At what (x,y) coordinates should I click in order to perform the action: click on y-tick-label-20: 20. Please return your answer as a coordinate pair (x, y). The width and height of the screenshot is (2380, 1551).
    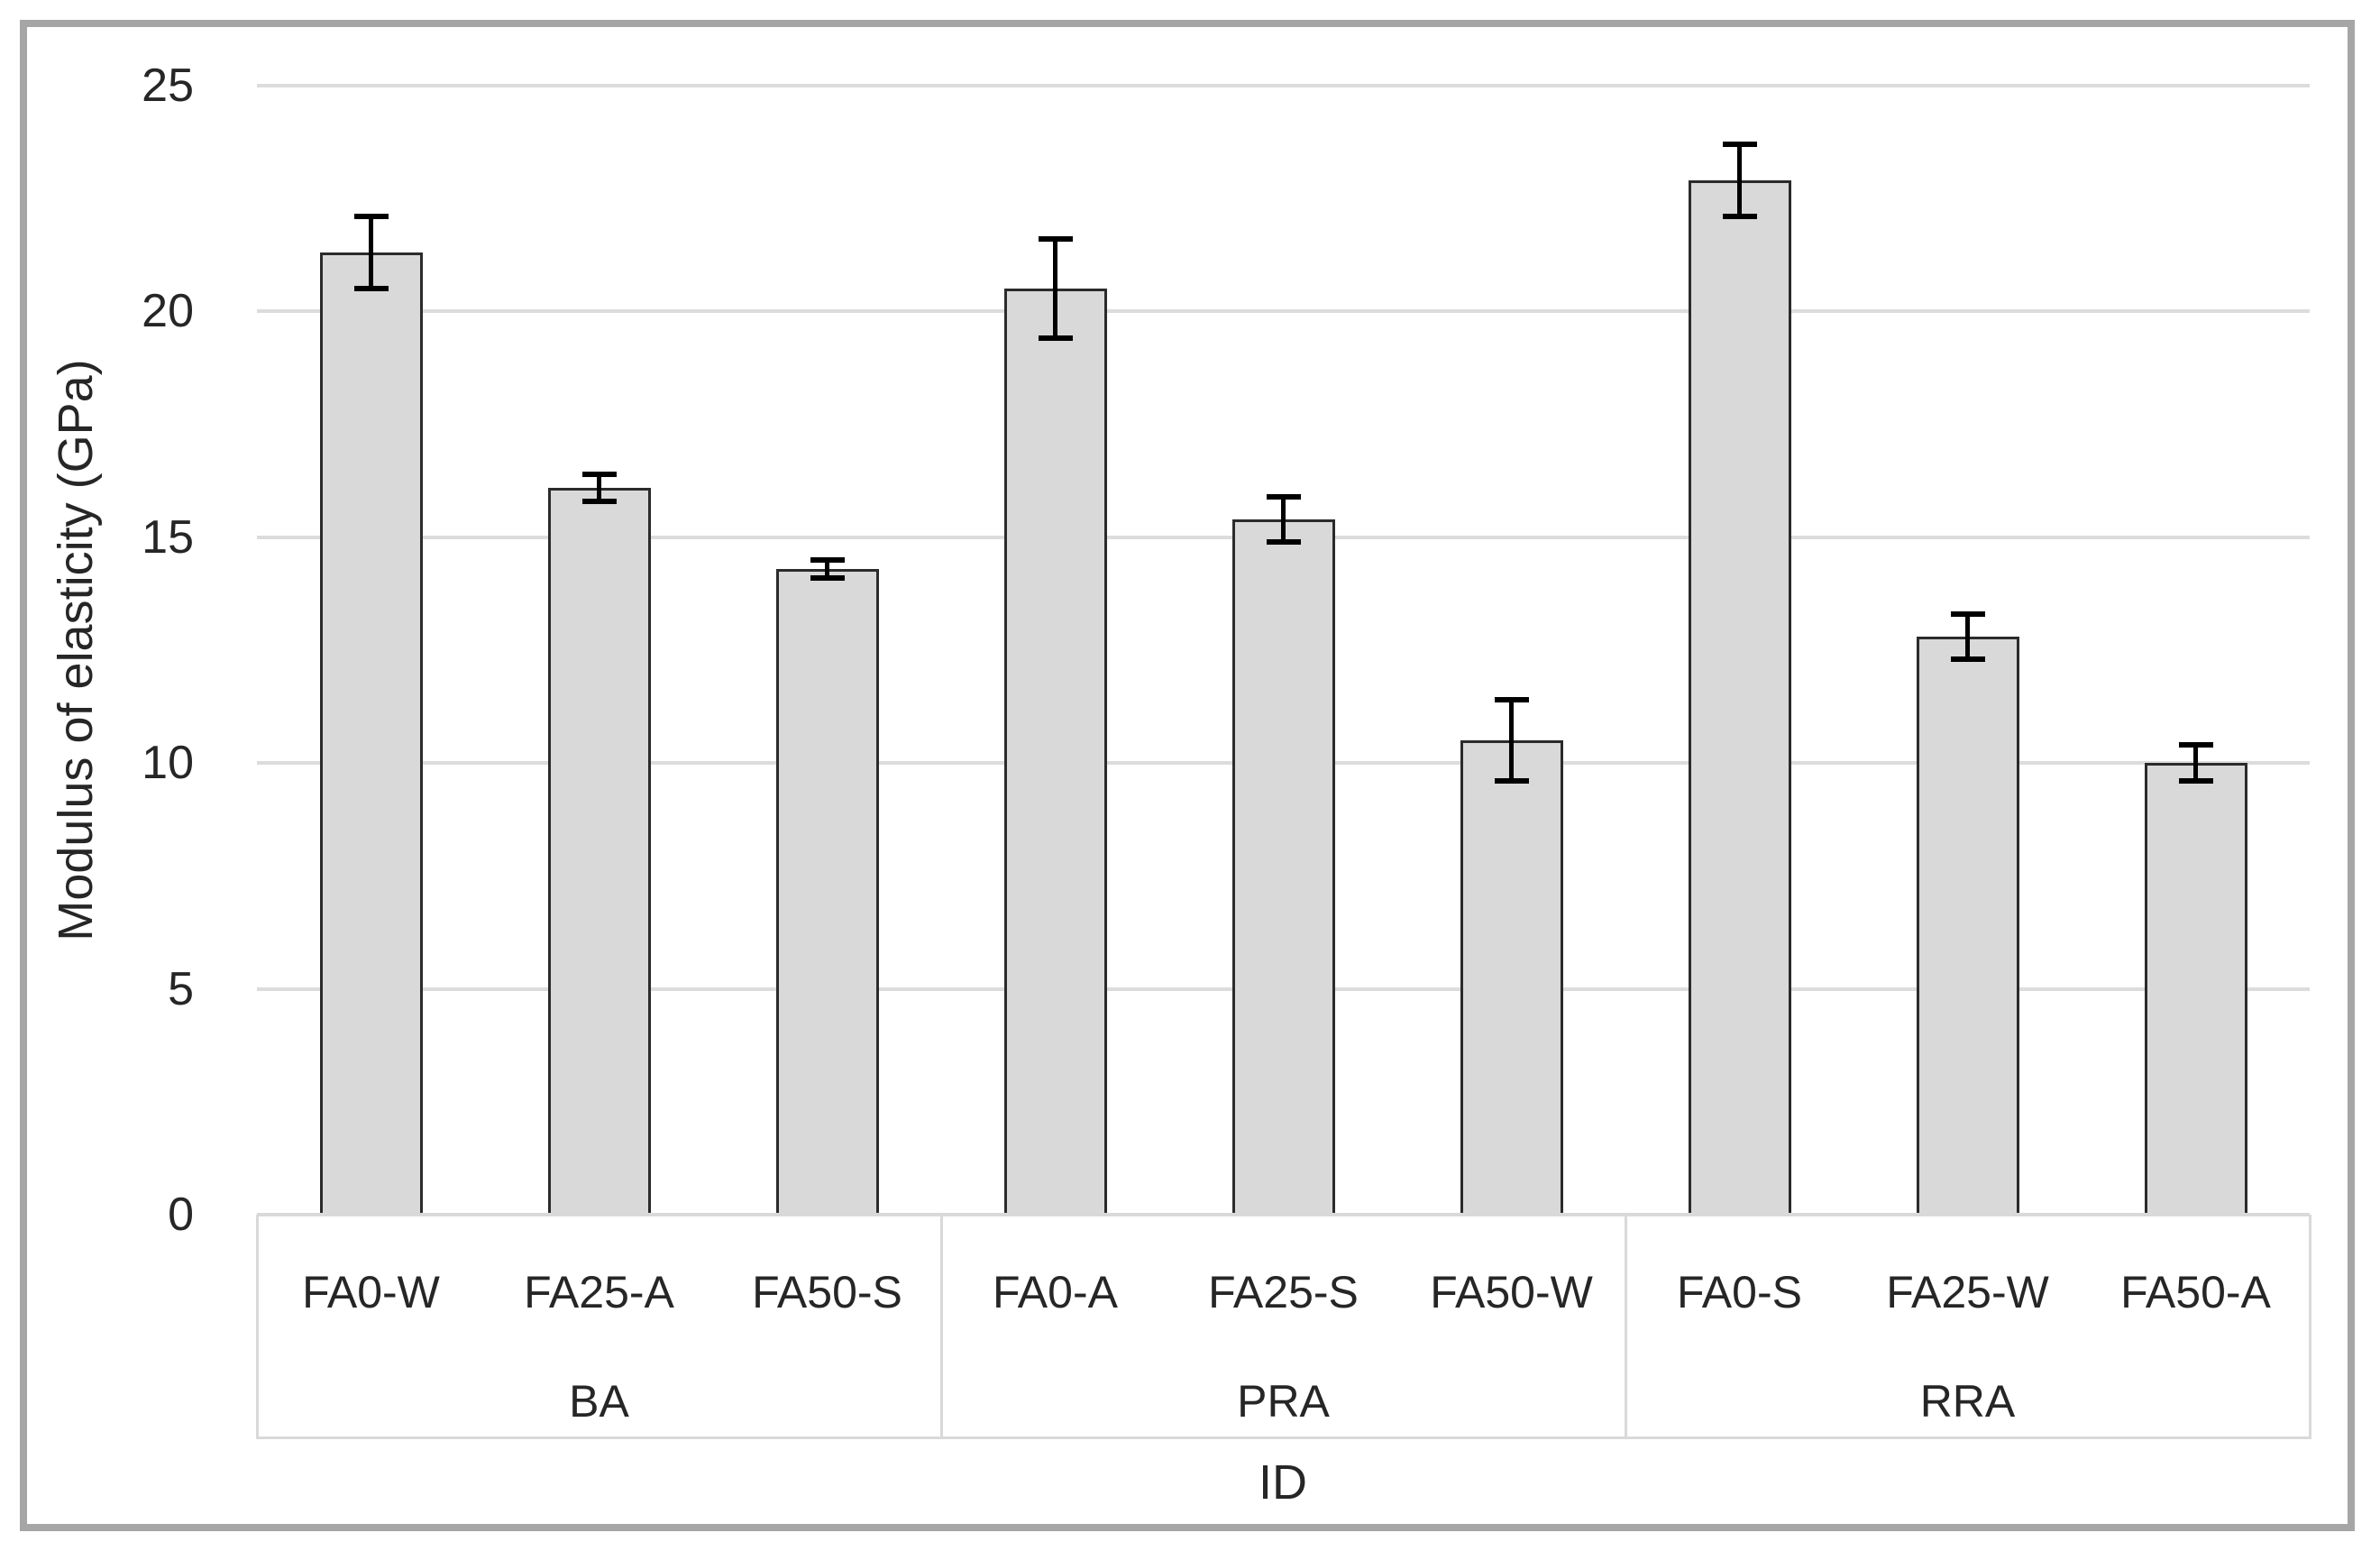
    Looking at the image, I should click on (168, 311).